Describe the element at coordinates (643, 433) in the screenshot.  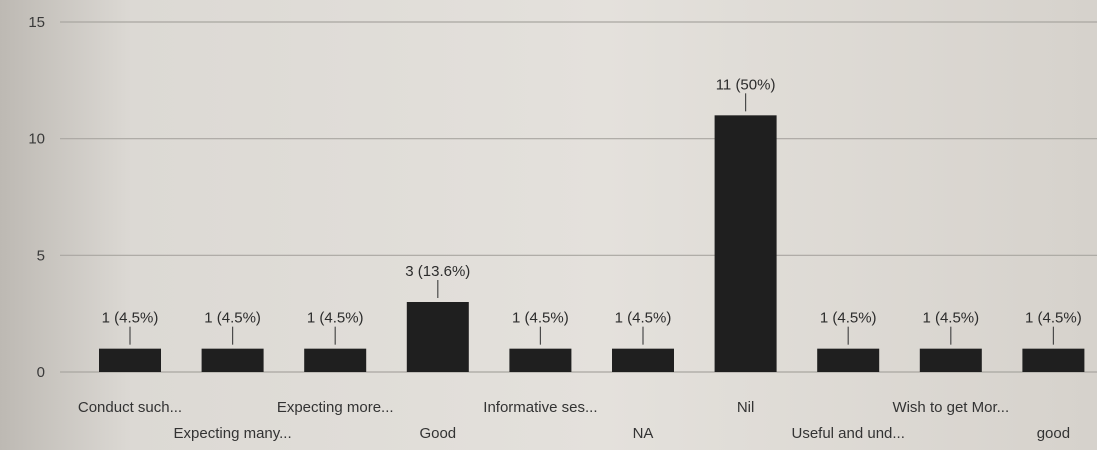
I see `x-tick-label: NA` at that location.